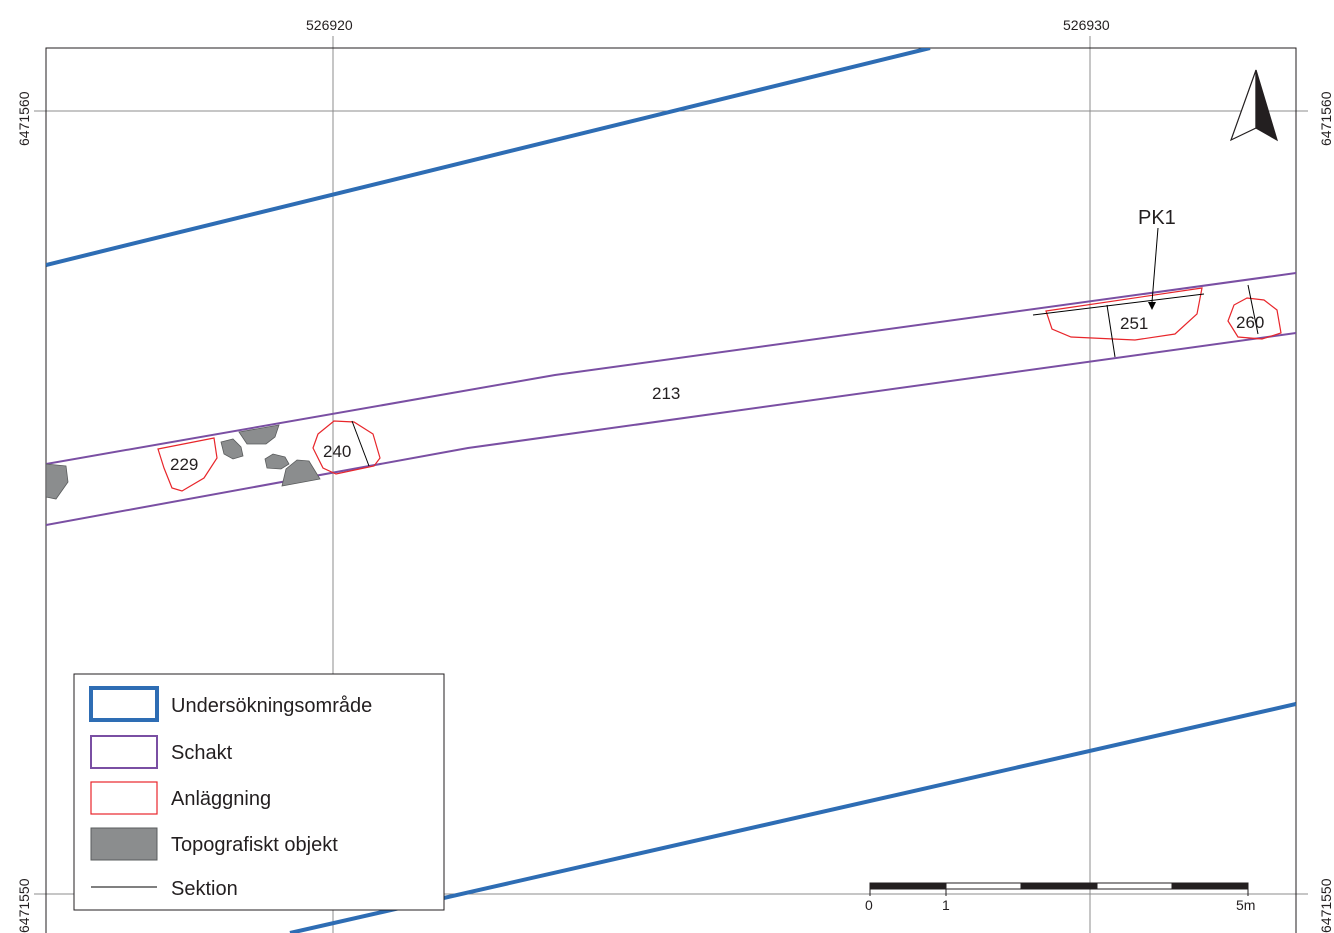  What do you see at coordinates (869, 905) in the screenshot?
I see `scale-label-0: 0` at bounding box center [869, 905].